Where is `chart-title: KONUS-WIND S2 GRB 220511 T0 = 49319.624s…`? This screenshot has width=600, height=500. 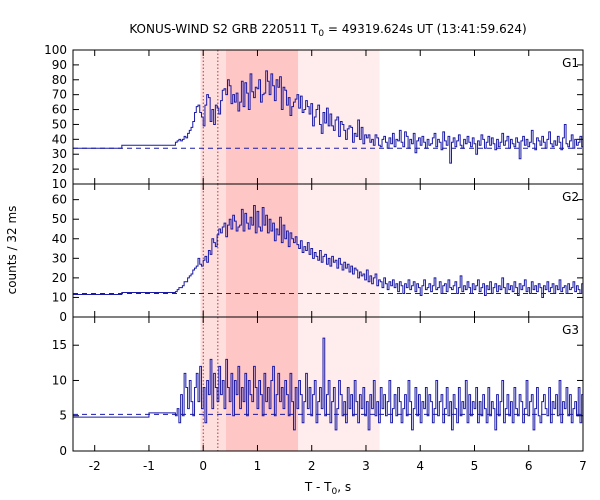 chart-title: KONUS-WIND S2 GRB 220511 T0 = 49319.624s… is located at coordinates (327, 30).